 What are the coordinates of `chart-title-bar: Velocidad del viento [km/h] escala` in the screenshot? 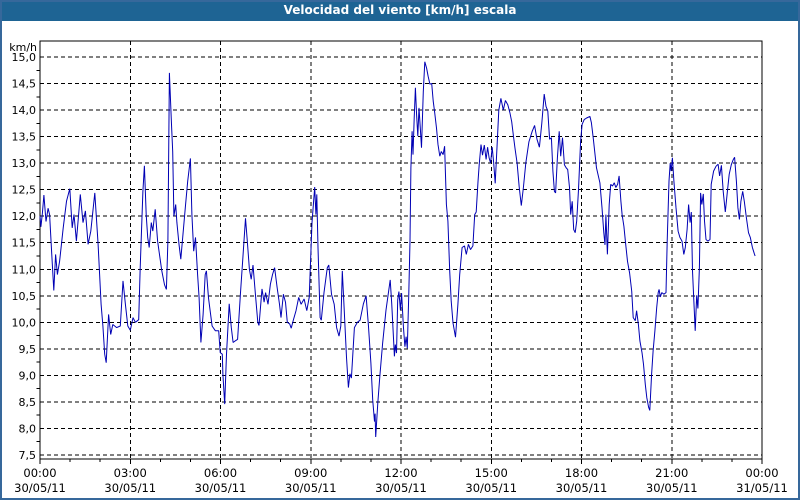 It's located at (400, 10).